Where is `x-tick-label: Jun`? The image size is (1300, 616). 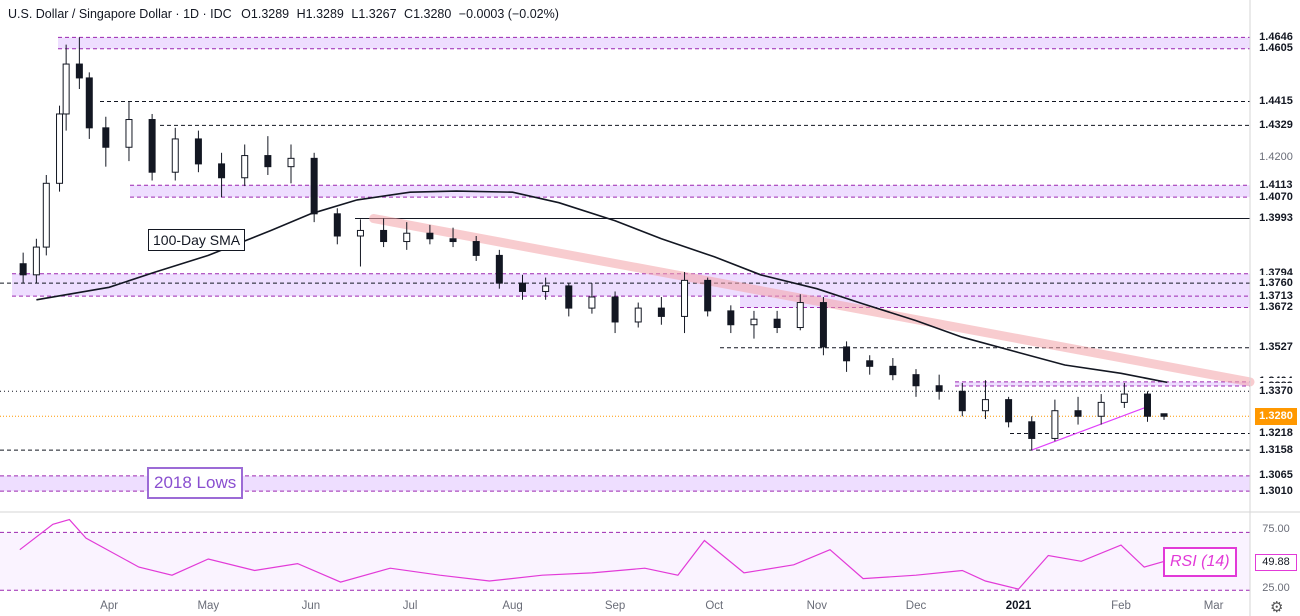 x-tick-label: Jun is located at coordinates (311, 606).